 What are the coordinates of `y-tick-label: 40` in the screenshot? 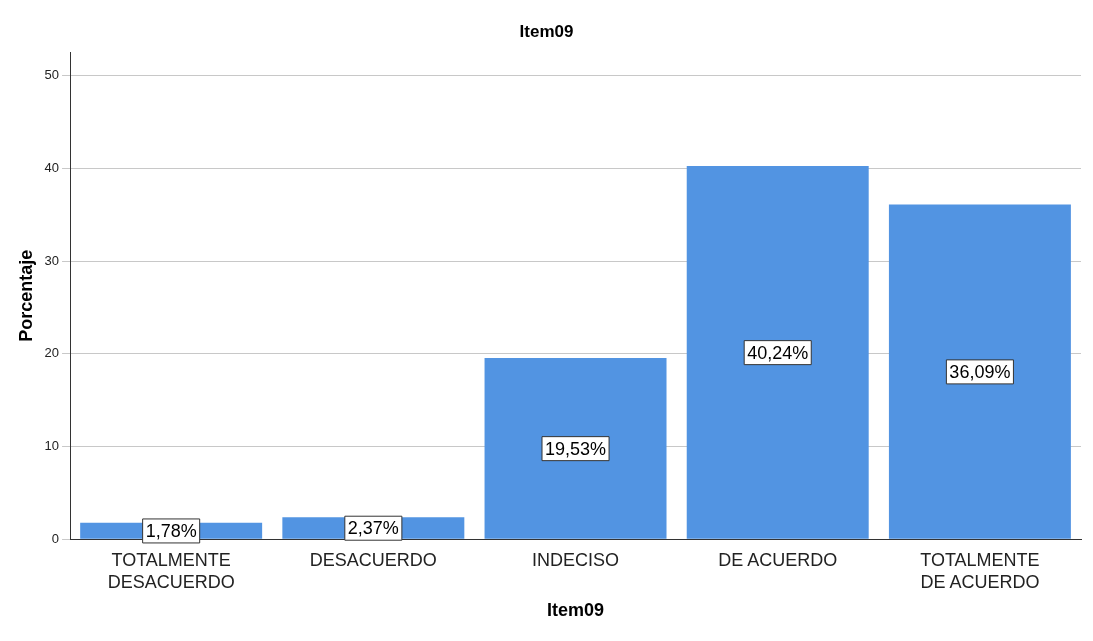 It's located at (52, 167).